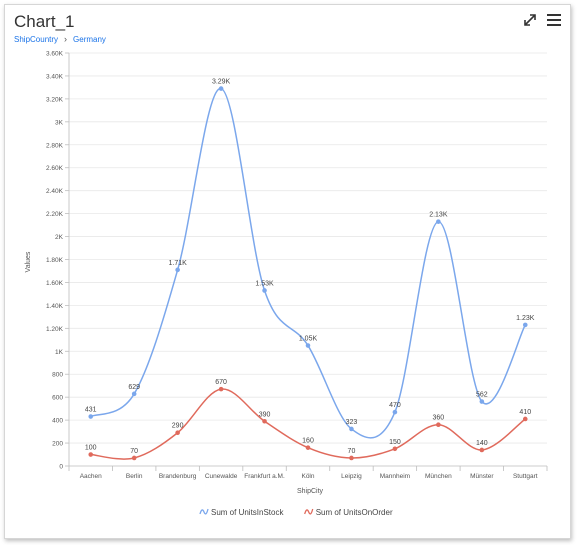  I want to click on data-label: 1.23K, so click(525, 318).